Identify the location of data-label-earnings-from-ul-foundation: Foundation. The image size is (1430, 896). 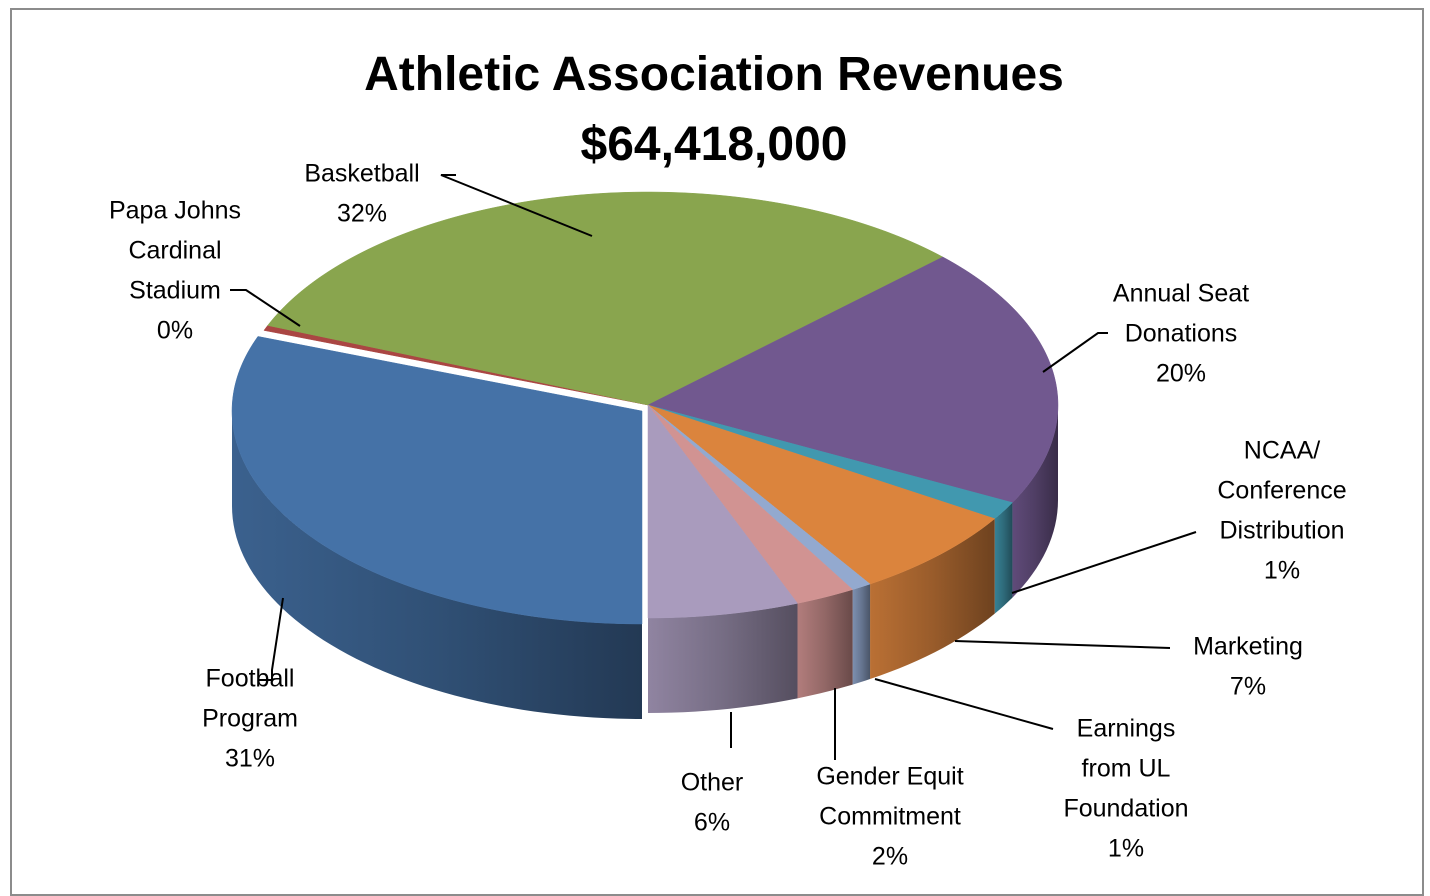
(1125, 809).